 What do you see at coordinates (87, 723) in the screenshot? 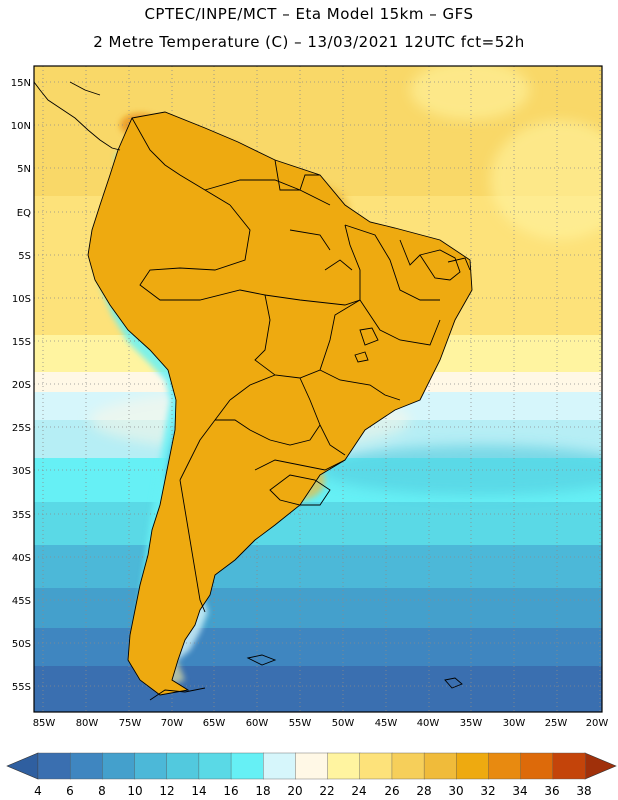
I see `lon-label: 80W` at bounding box center [87, 723].